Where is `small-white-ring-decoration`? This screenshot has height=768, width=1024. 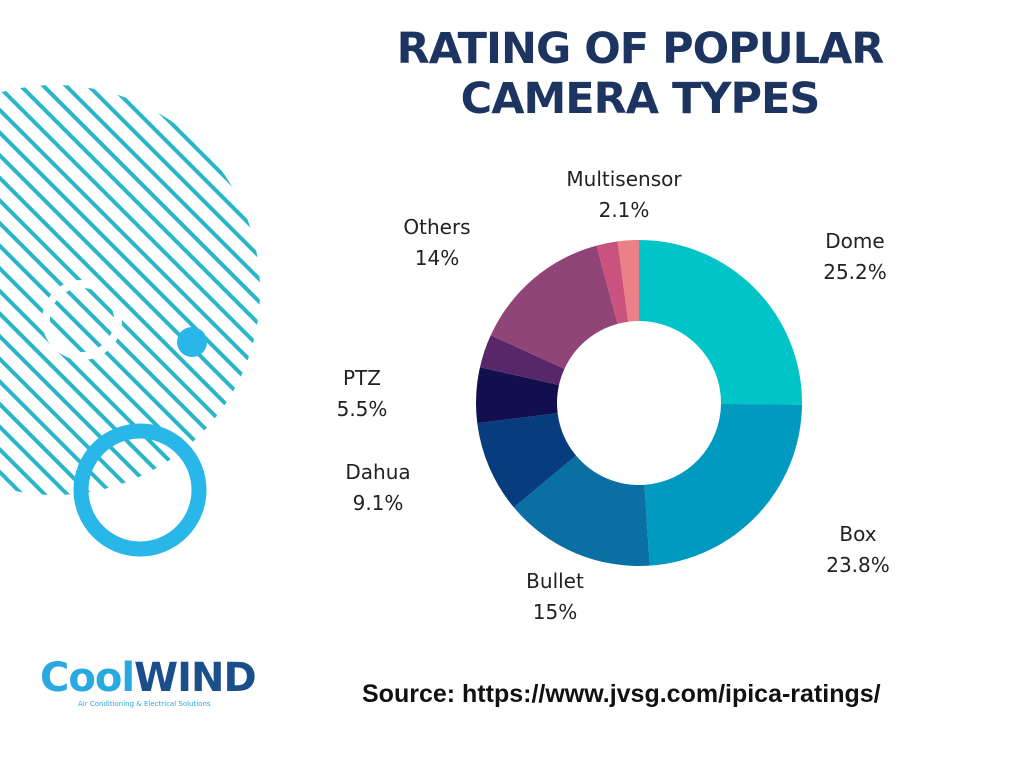
small-white-ring-decoration is located at coordinates (82, 320).